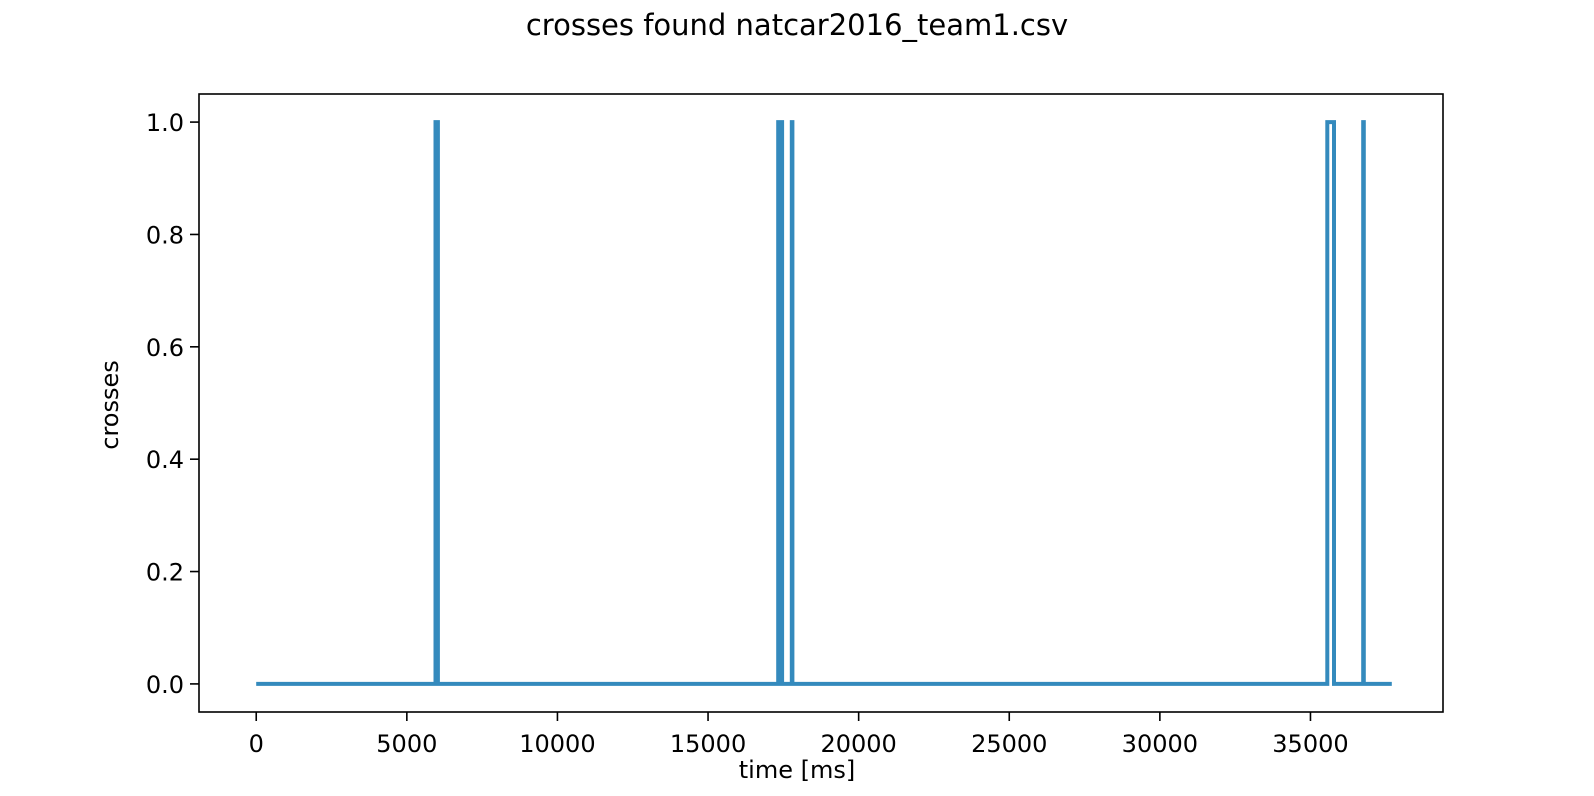  What do you see at coordinates (1009, 744) in the screenshot?
I see `x-tick-label: 25000` at bounding box center [1009, 744].